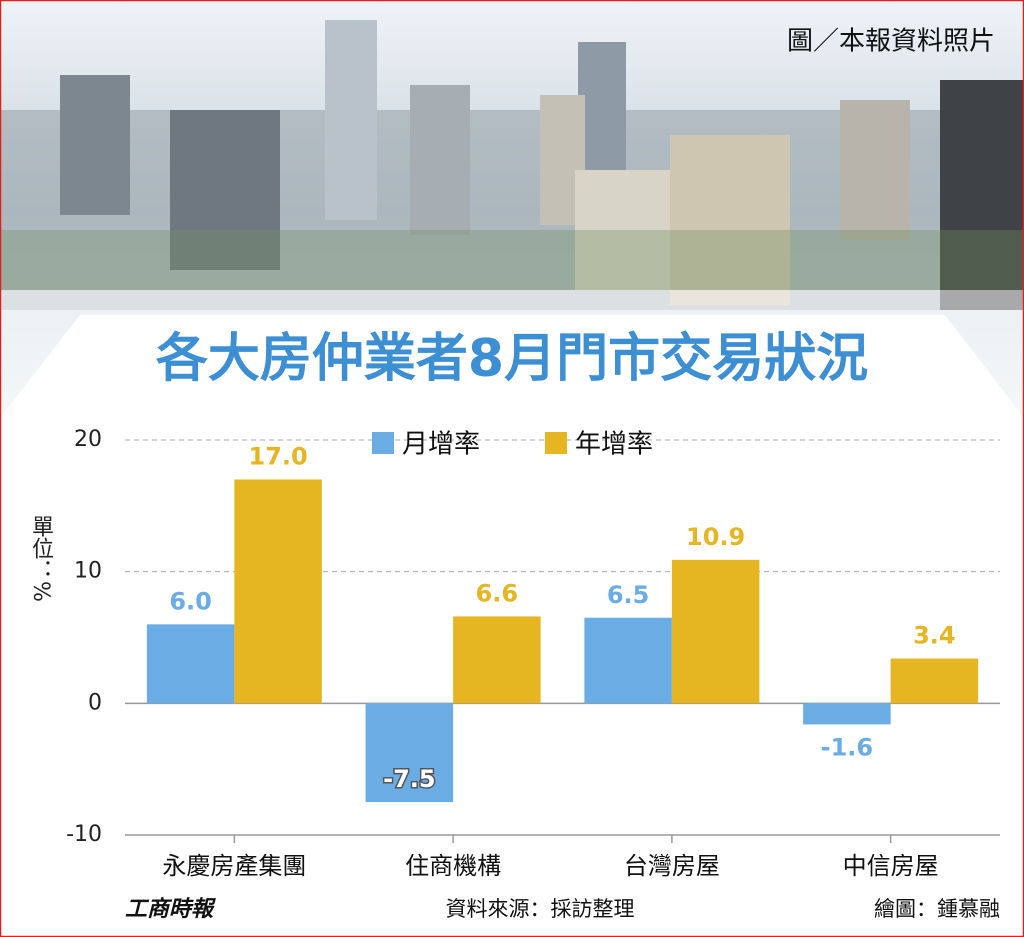  What do you see at coordinates (441, 445) in the screenshot?
I see `legend-label: 月增率` at bounding box center [441, 445].